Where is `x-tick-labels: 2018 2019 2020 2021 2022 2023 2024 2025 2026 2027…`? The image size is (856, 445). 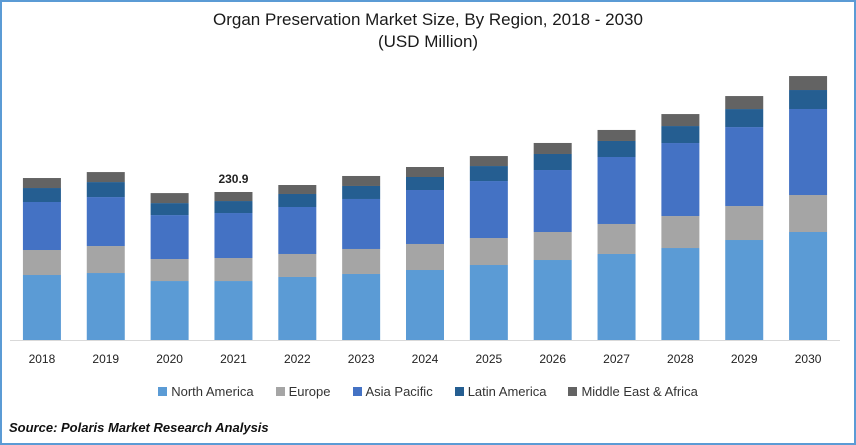 x-tick-labels: 2018 2019 2020 2021 2022 2023 2024 2025 2026 2027… is located at coordinates (425, 359).